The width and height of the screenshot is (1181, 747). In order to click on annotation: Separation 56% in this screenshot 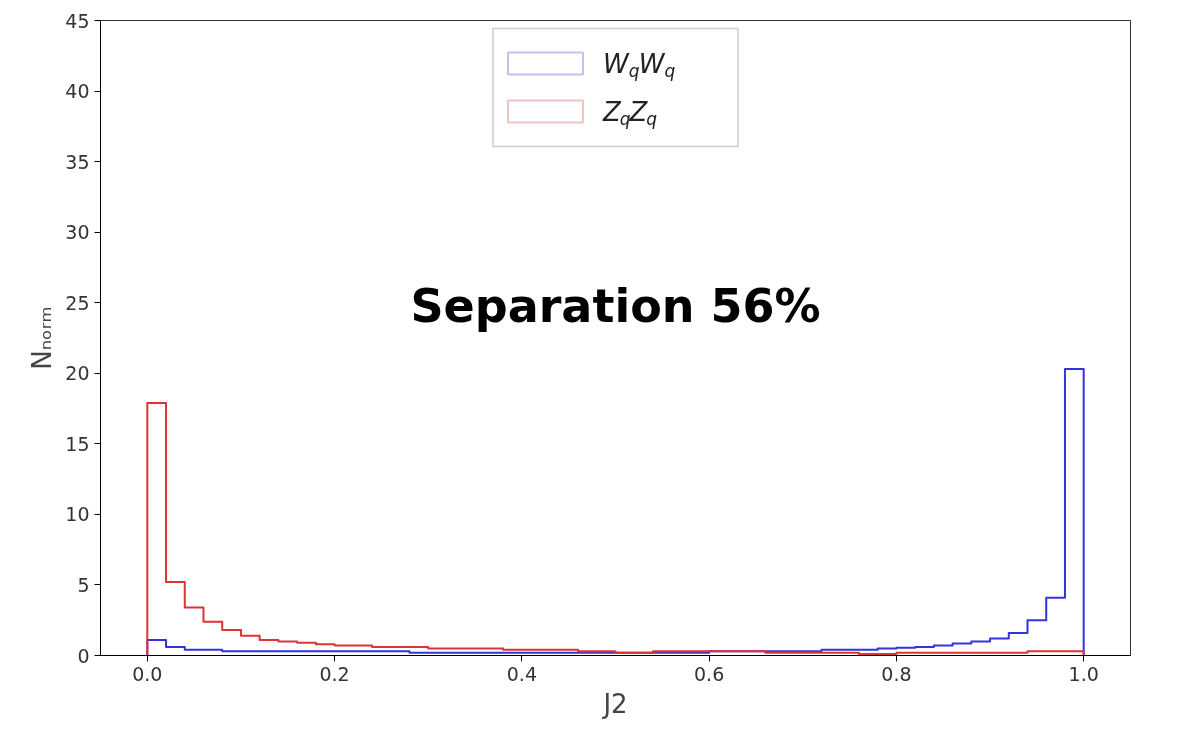, I will do `click(615, 306)`.